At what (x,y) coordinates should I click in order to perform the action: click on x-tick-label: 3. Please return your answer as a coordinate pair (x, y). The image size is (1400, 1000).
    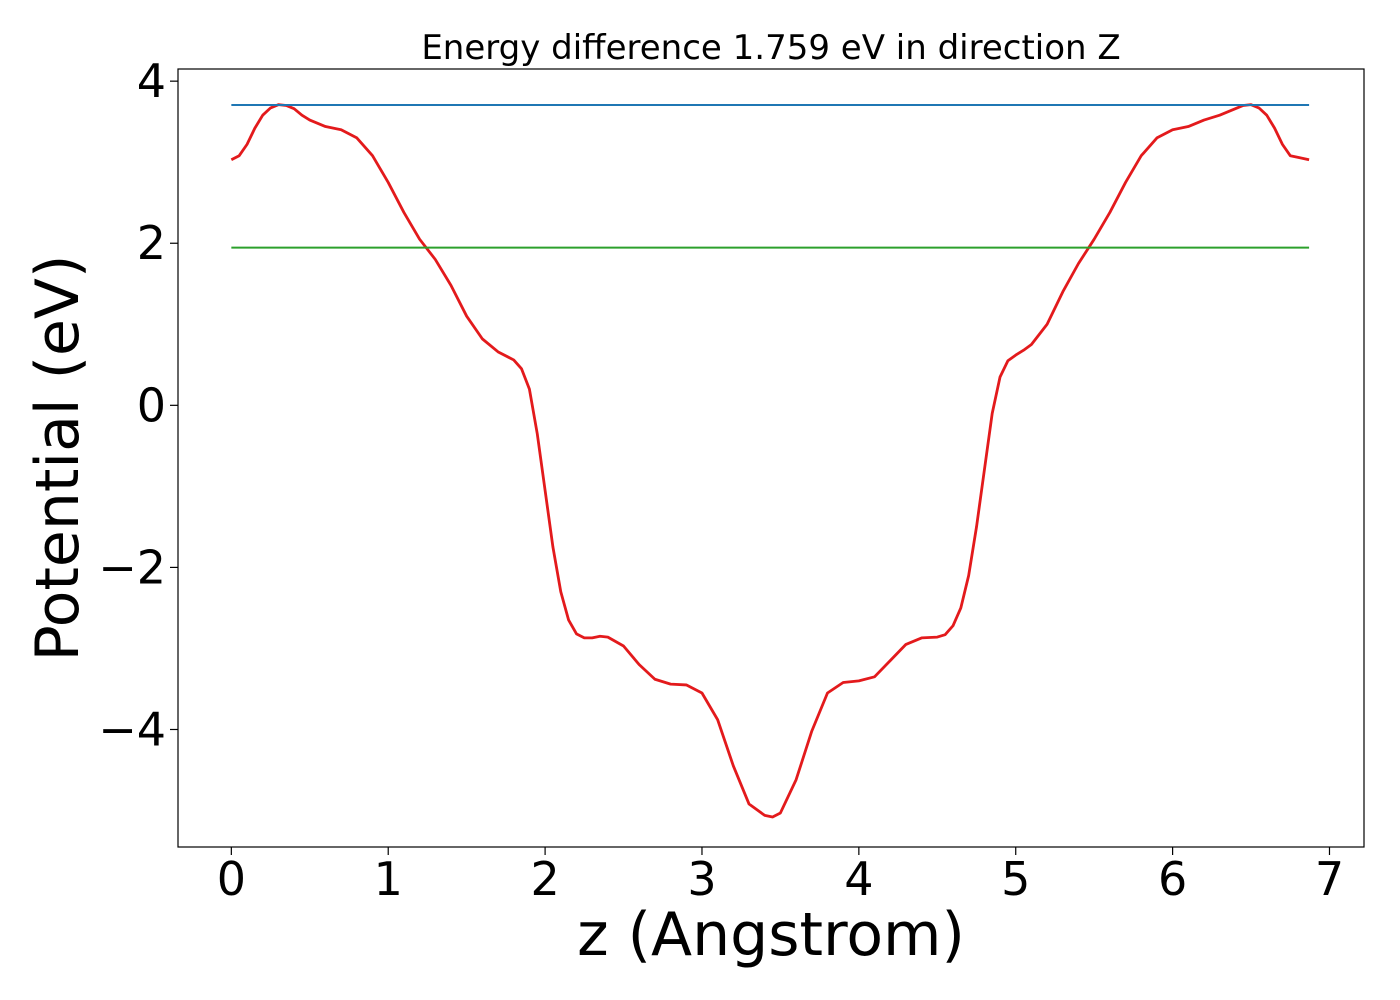
    Looking at the image, I should click on (701, 879).